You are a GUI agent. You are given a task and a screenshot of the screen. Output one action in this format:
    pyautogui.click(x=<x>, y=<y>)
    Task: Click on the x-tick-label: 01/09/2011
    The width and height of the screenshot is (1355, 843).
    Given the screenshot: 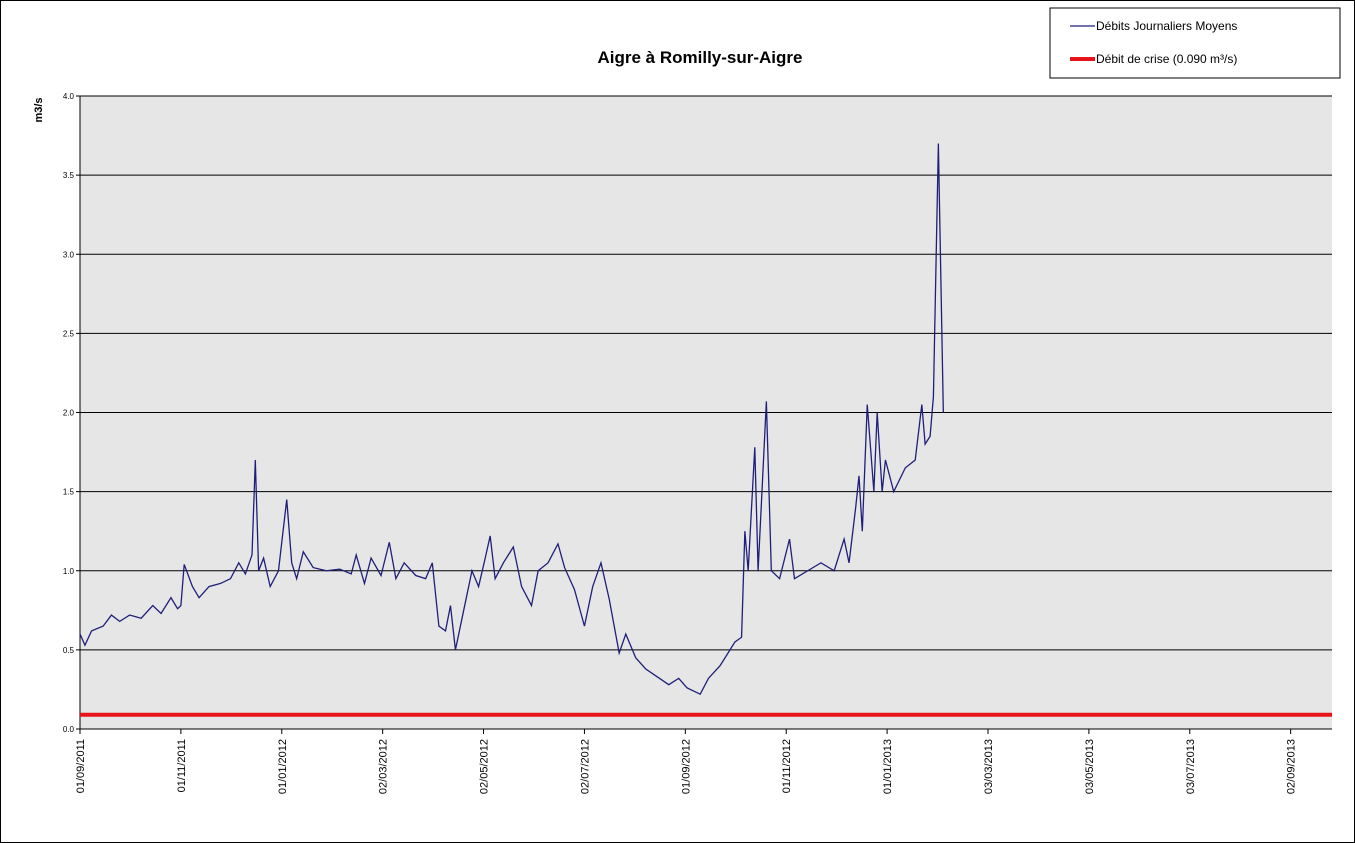 What is the action you would take?
    pyautogui.click(x=81, y=766)
    